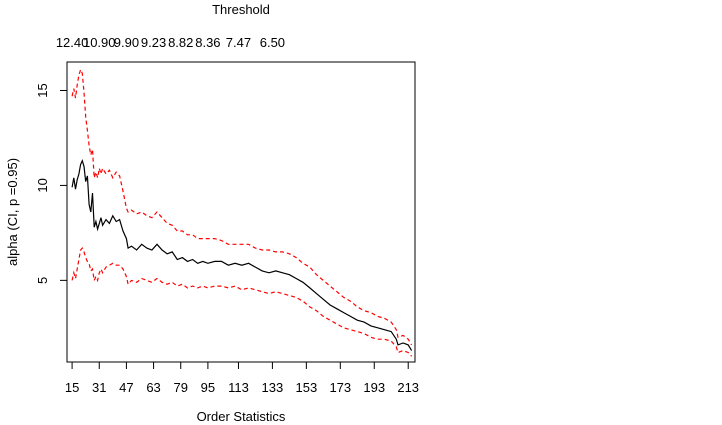 This screenshot has height=425, width=722. What do you see at coordinates (42, 185) in the screenshot?
I see `y-tick-label: 10` at bounding box center [42, 185].